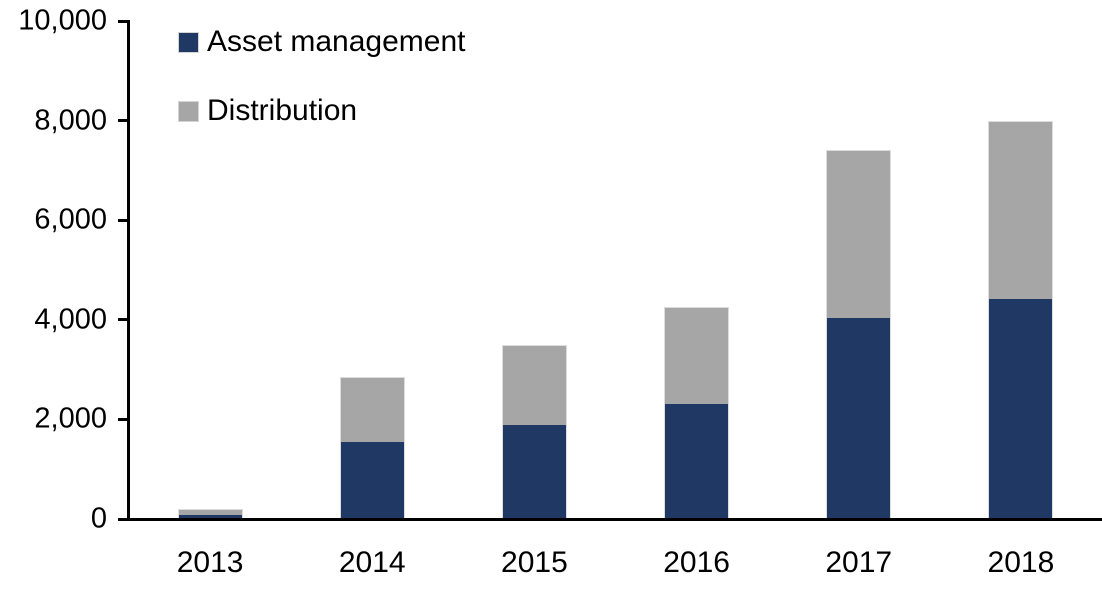 The image size is (1102, 594). I want to click on y-axis-line, so click(128, 270).